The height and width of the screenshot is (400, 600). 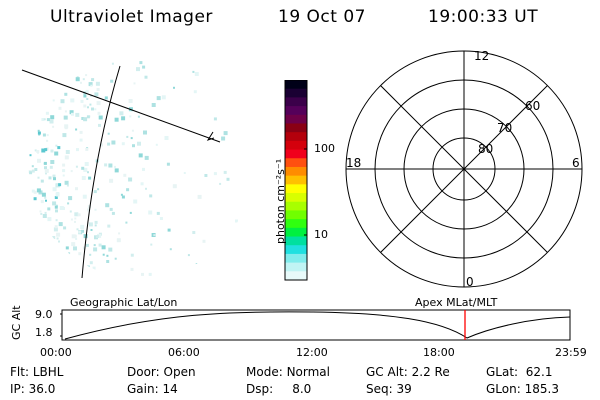 I want to click on mode-readout: Mode: Normal, so click(x=288, y=372).